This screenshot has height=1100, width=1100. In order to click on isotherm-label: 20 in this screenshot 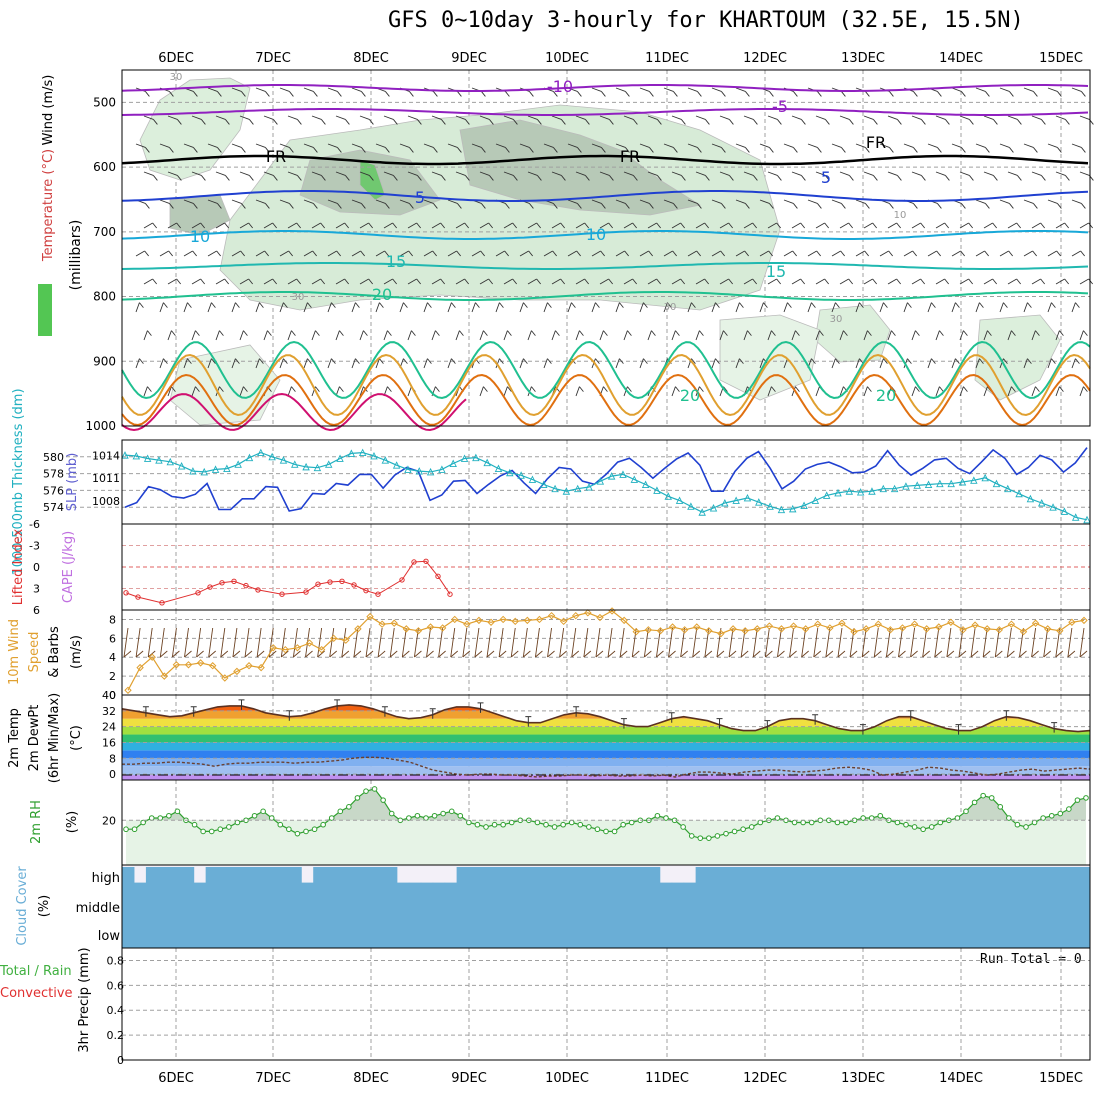, I will do `click(886, 395)`.